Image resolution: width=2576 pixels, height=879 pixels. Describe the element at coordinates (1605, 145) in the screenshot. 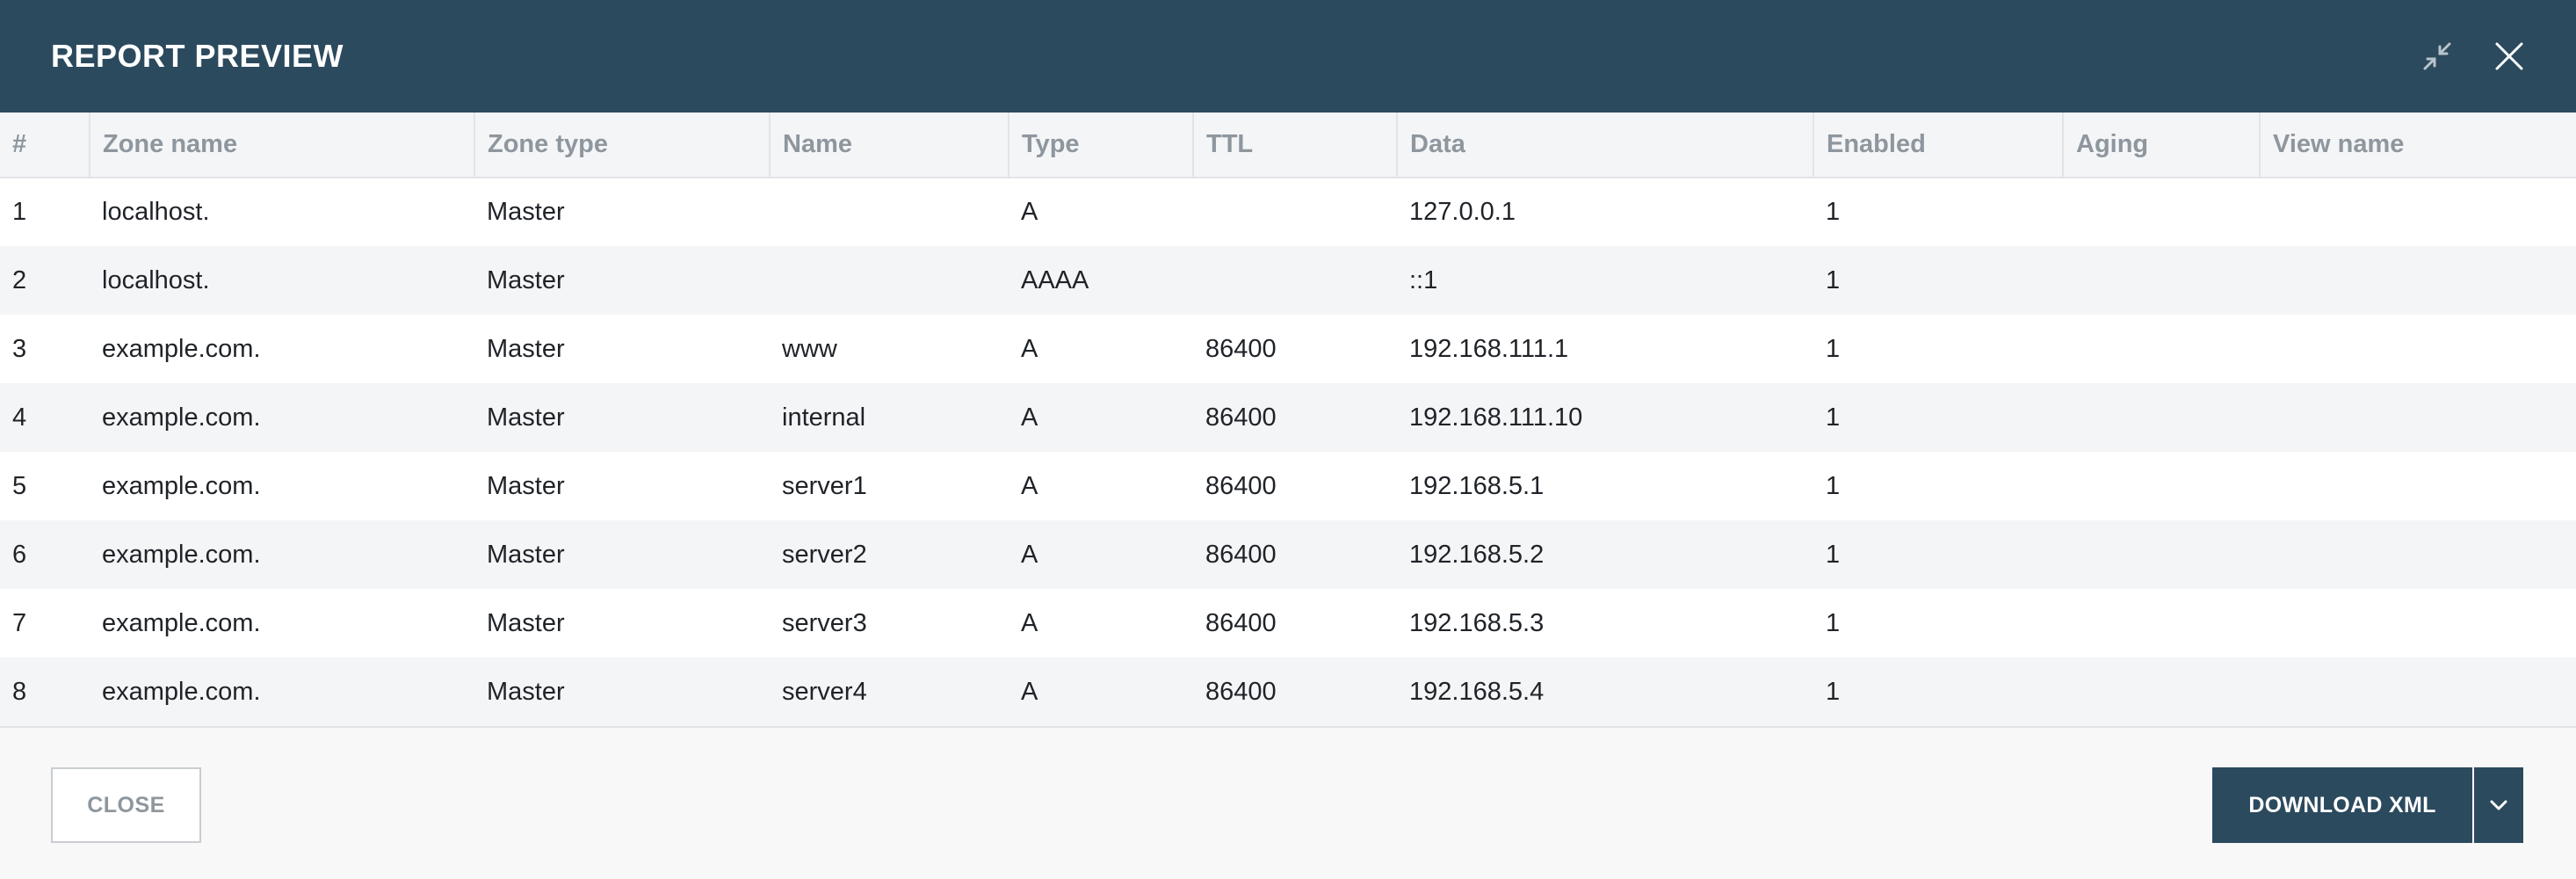

I see `column-header-data: Data` at that location.